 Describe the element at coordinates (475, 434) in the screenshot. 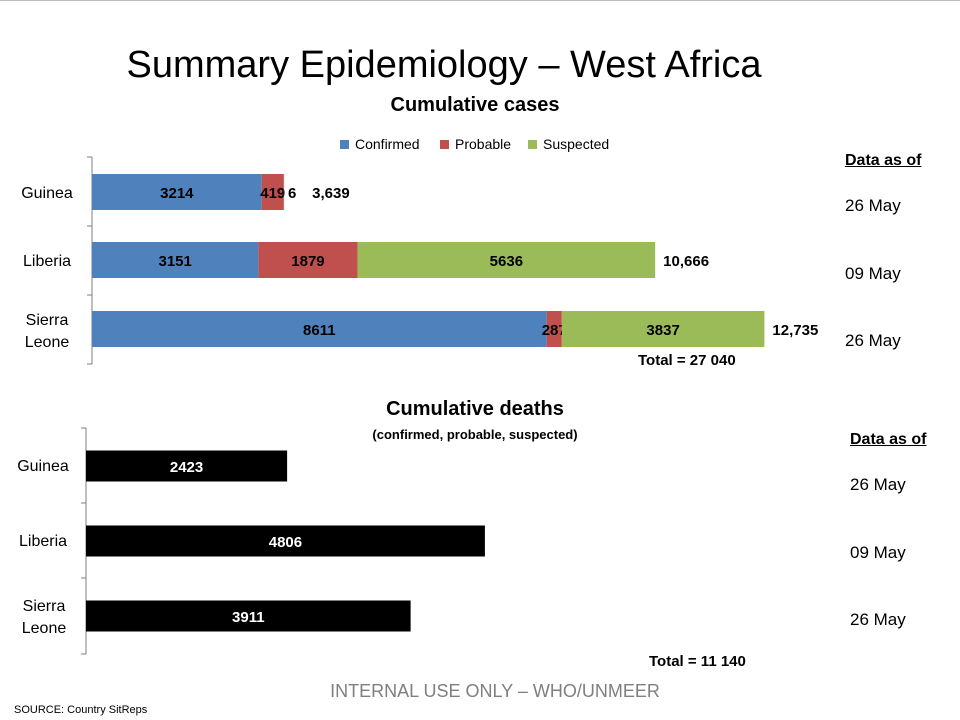

I see `deaths-chart-subtitle: (confirmed, probable, suspected)` at that location.